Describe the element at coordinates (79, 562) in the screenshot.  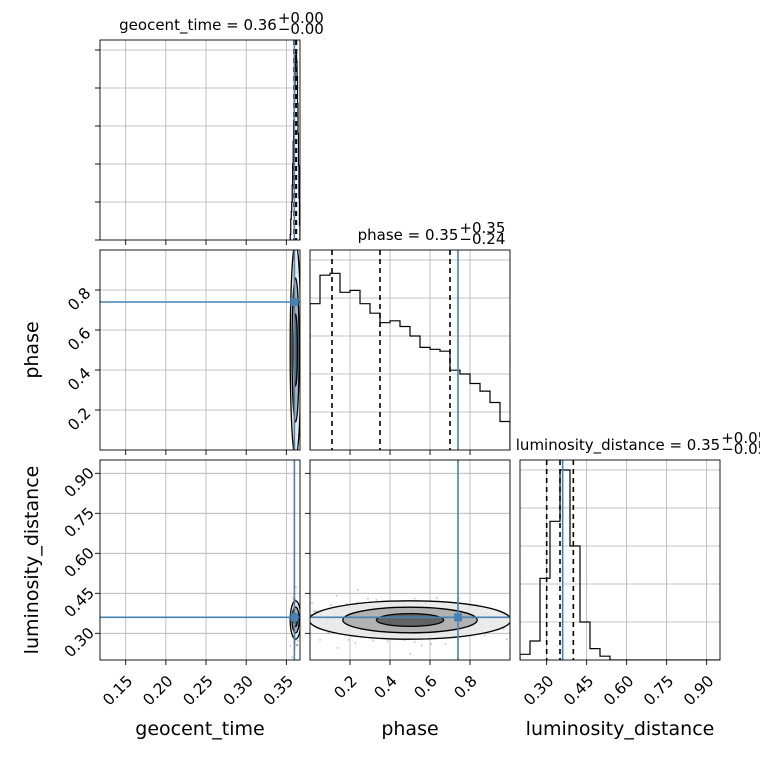
I see `y-tick-label-luminosity_distance: 0.60` at that location.